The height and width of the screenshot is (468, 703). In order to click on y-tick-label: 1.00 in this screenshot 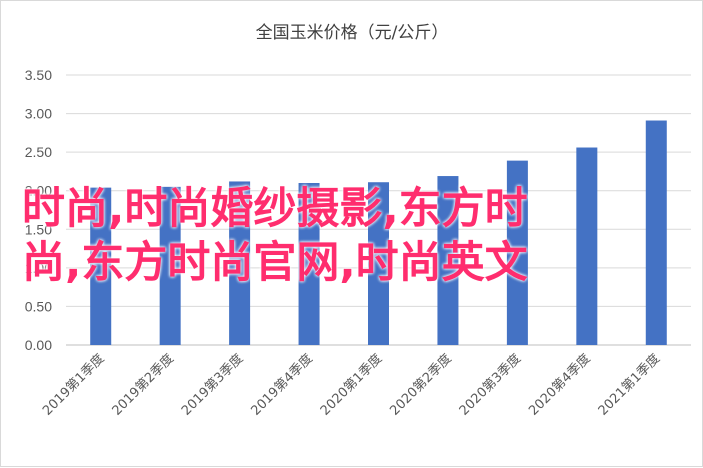, I will do `click(38, 268)`.